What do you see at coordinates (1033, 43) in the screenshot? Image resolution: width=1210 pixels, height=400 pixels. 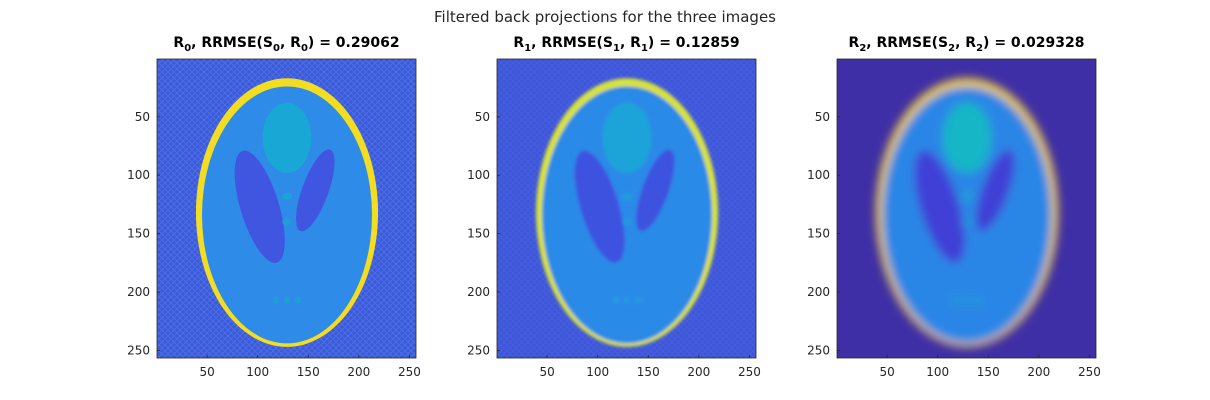 I see `title-part-end: ) = 0.029328` at bounding box center [1033, 43].